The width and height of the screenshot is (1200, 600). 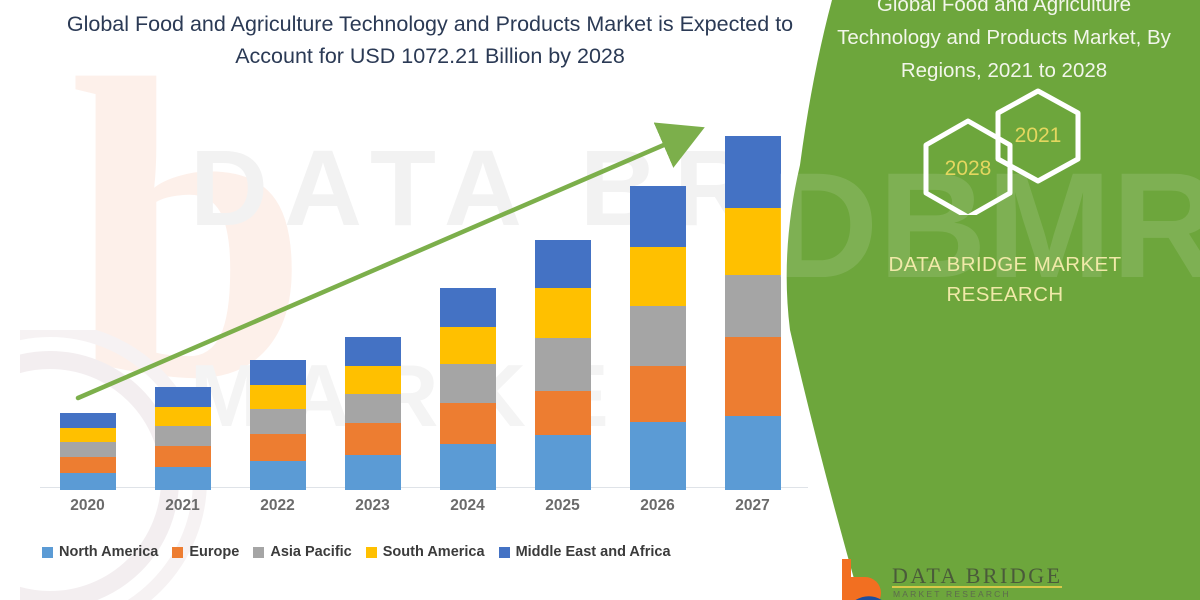 I want to click on hexagon-year-2028: 2028, so click(x=968, y=168).